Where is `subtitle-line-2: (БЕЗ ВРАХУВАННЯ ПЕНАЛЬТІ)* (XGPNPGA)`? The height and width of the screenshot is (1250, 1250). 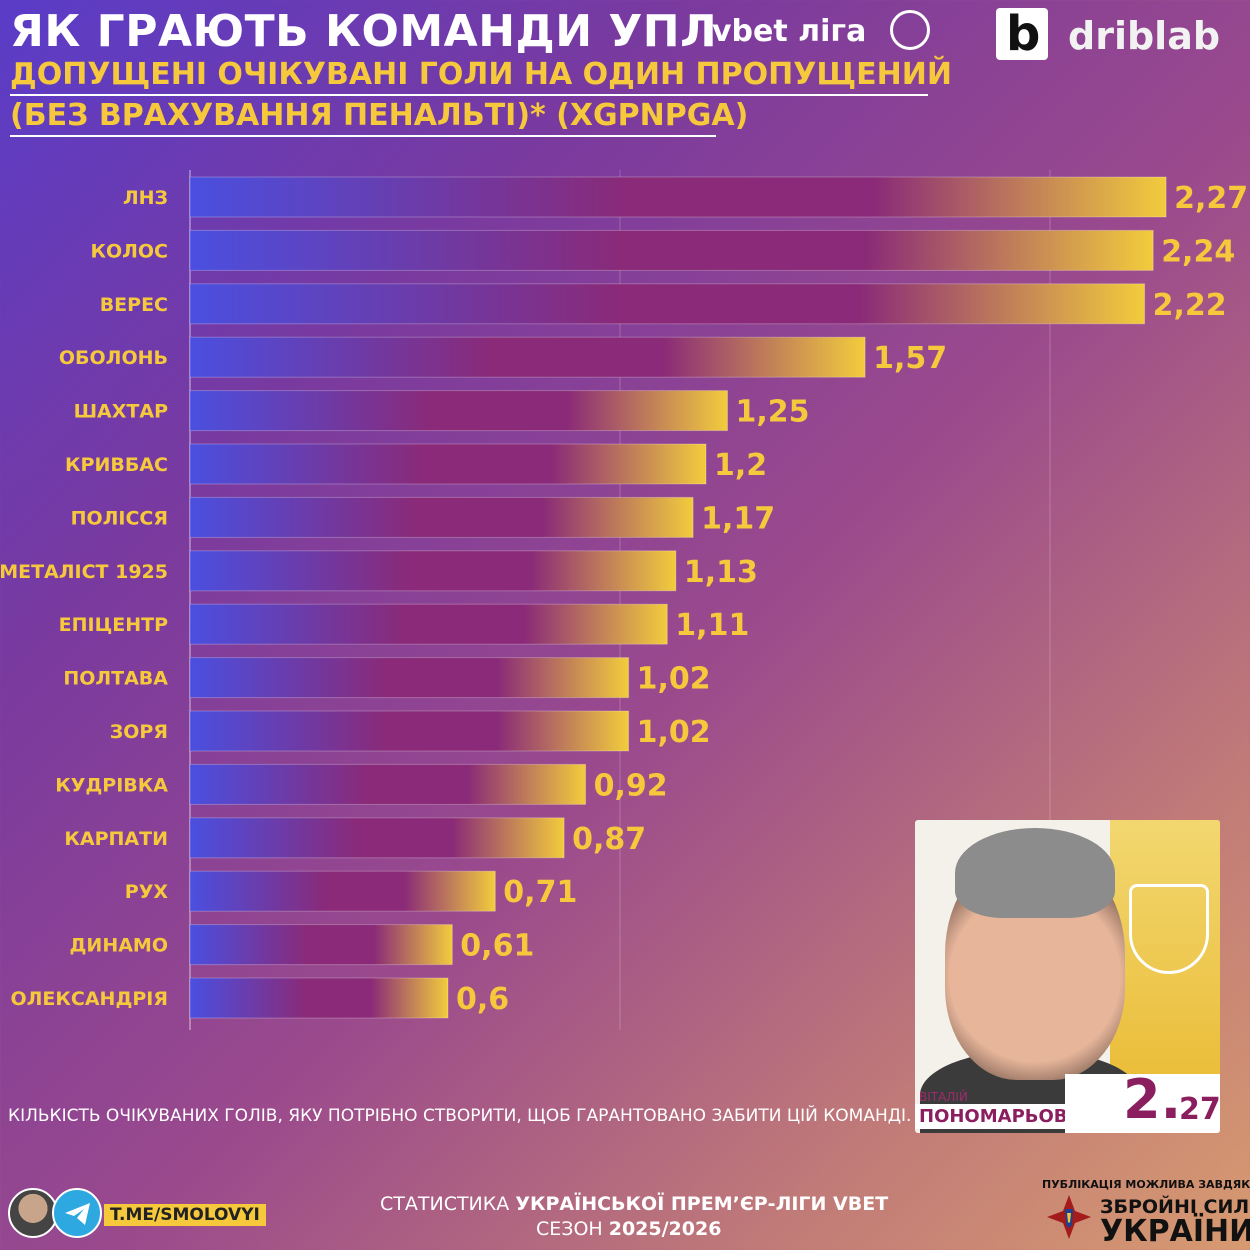
subtitle-line-2: (БЕЗ ВРАХУВАННЯ ПЕНАЛЬТІ)* (XGPNPGA) is located at coordinates (379, 117).